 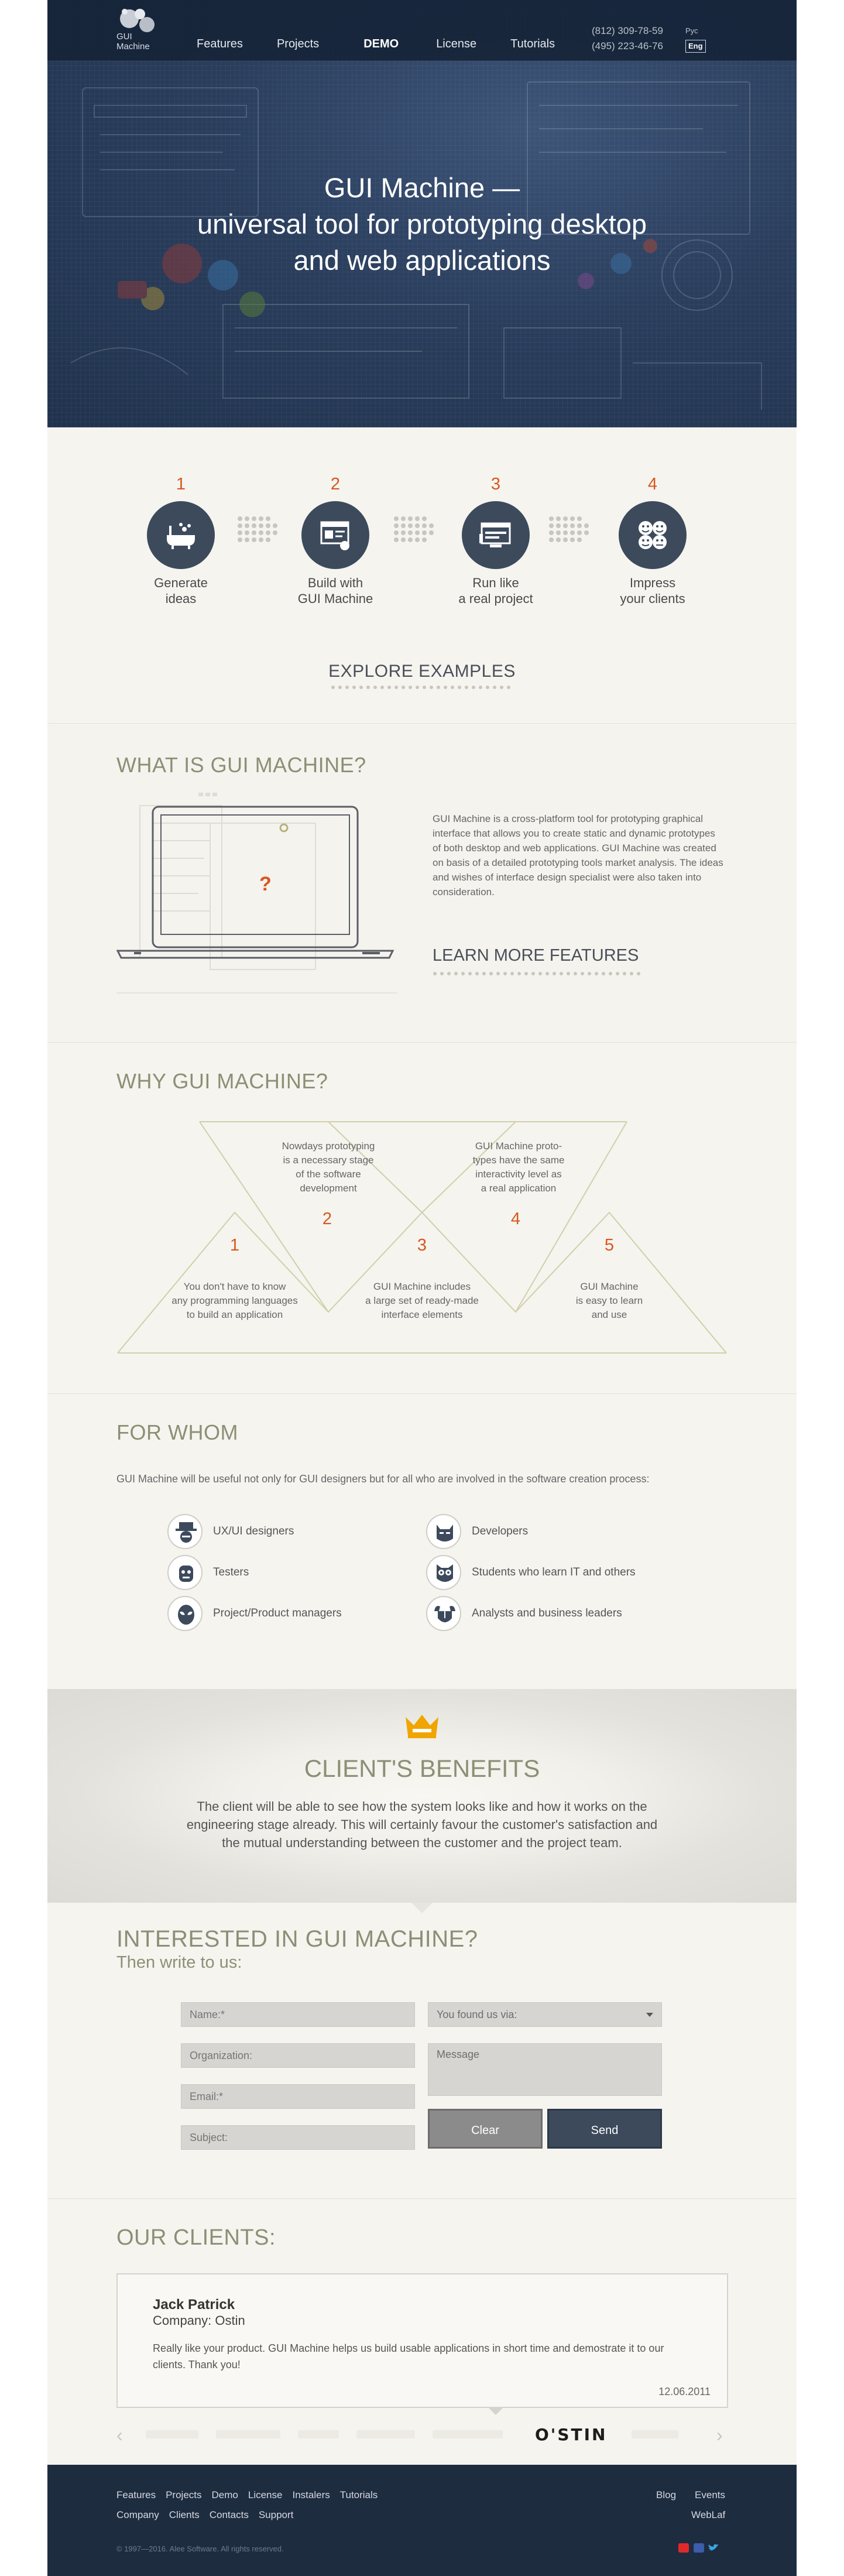 I want to click on step-label-line1: Run like, so click(x=495, y=583).